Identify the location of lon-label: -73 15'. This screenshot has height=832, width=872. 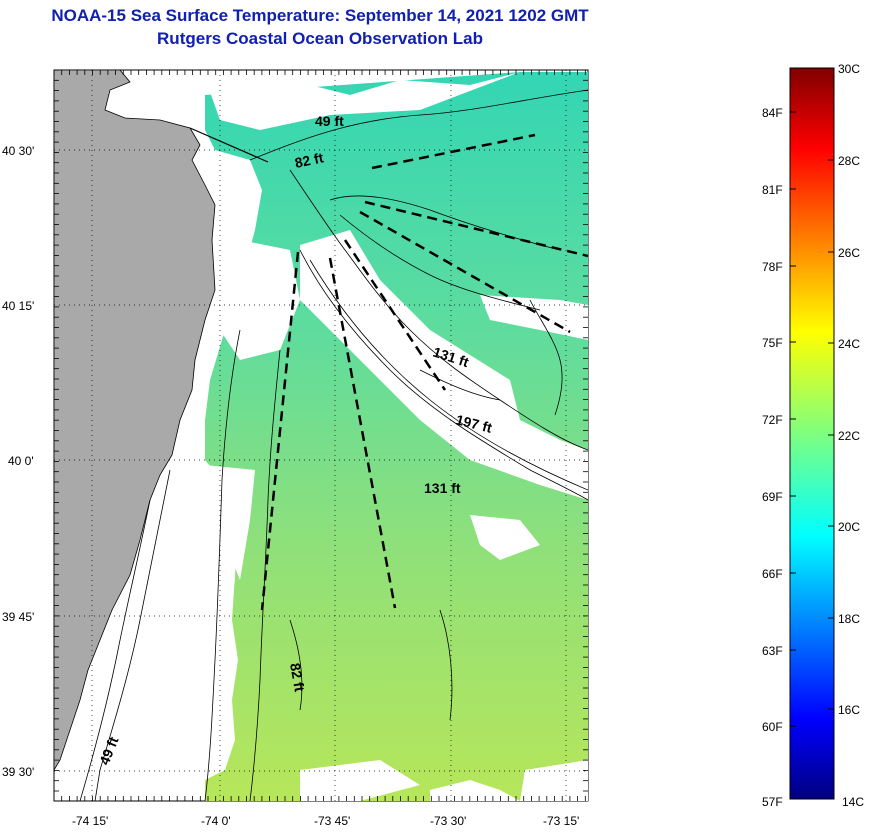
(561, 821).